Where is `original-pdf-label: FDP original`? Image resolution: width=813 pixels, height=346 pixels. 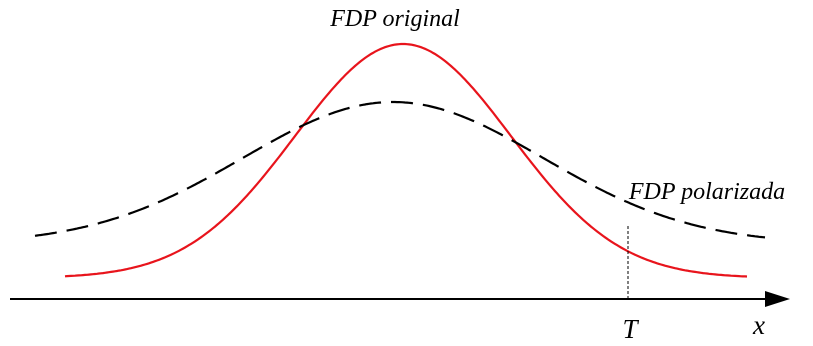
original-pdf-label: FDP original is located at coordinates (394, 19).